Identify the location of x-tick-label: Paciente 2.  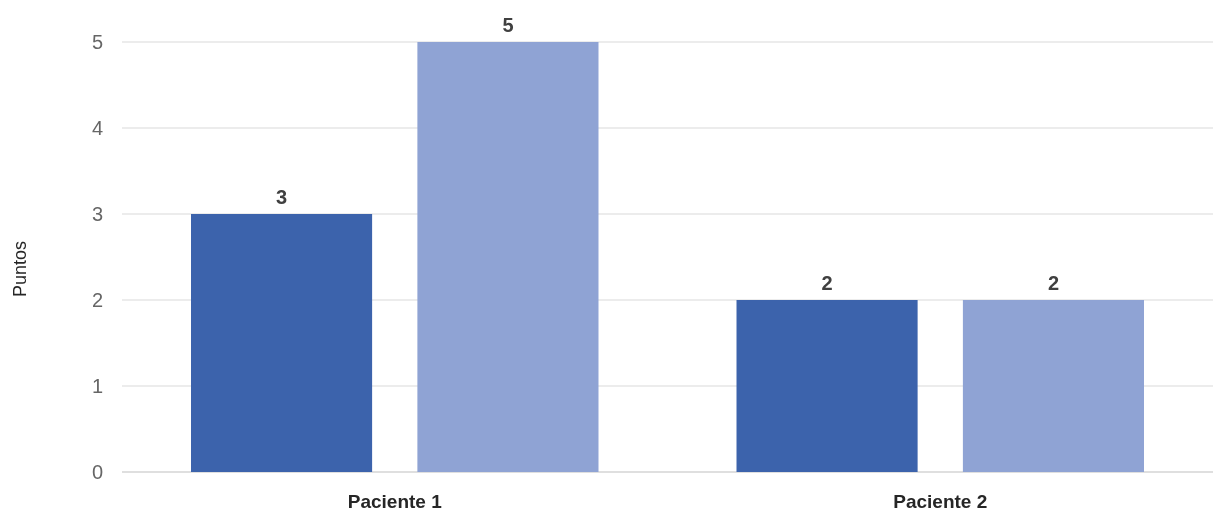
(940, 501).